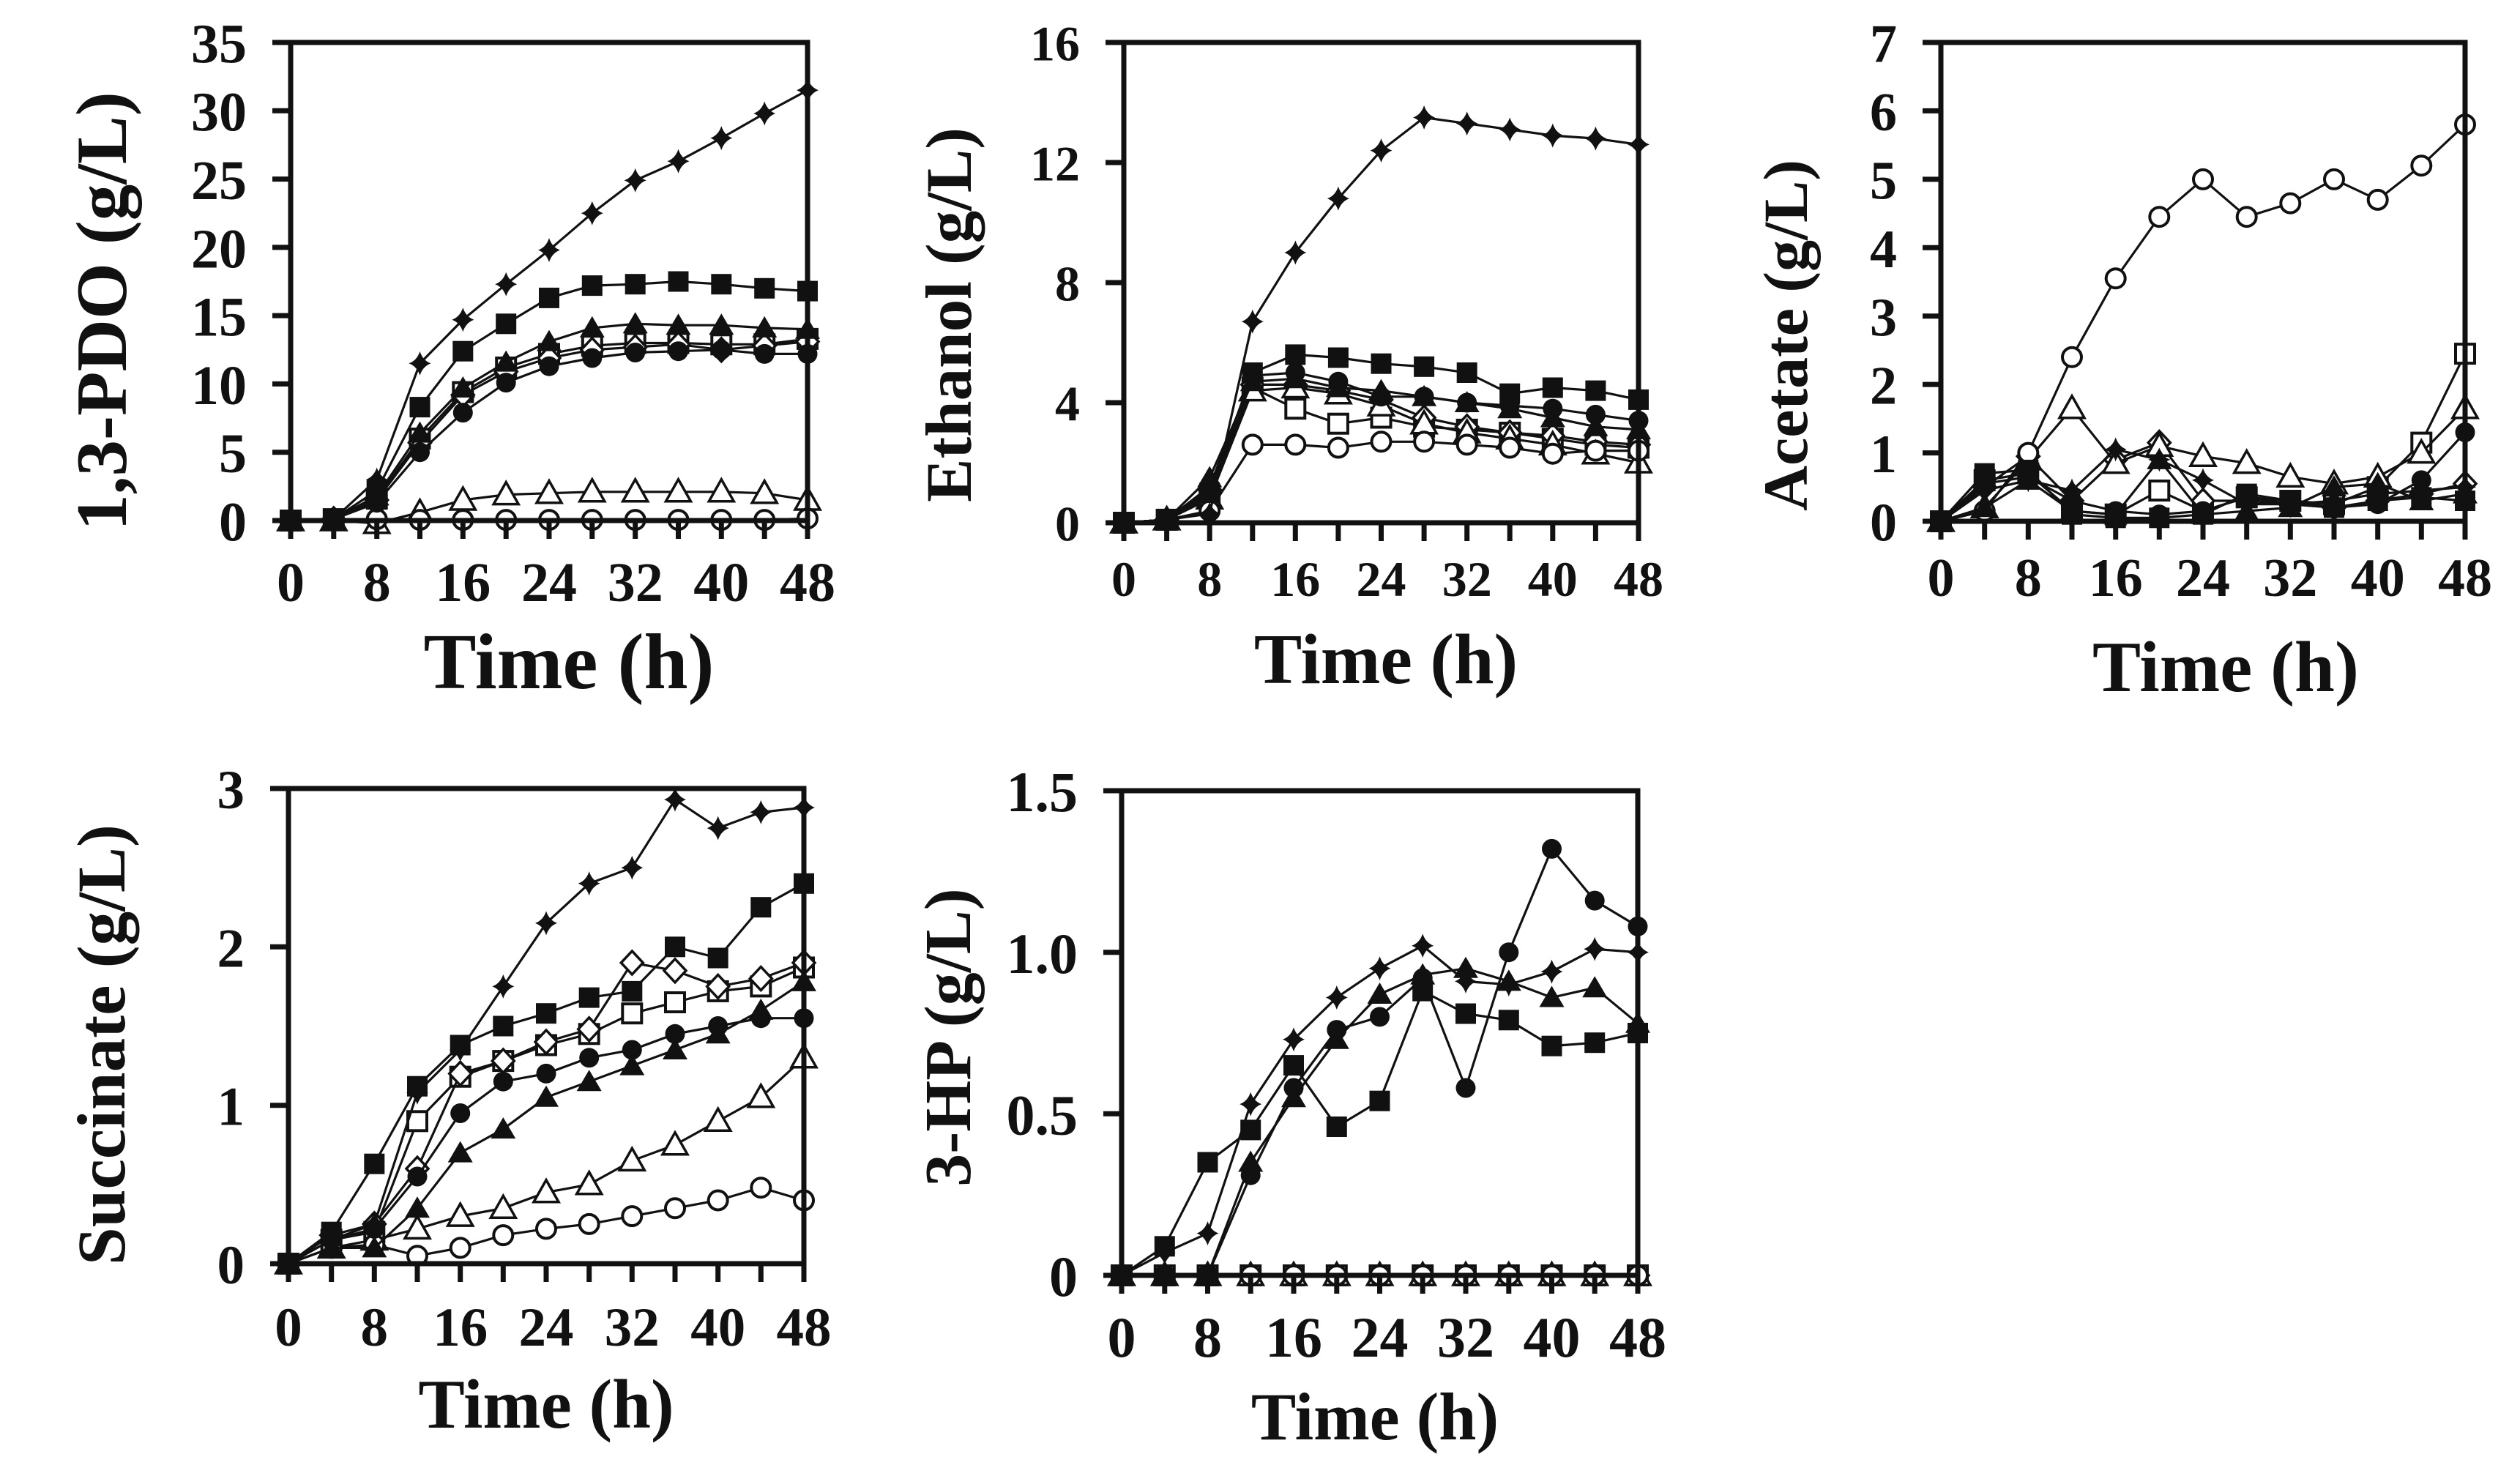 The image size is (2520, 1465). Describe the element at coordinates (1042, 792) in the screenshot. I see `svg-text: 1.5` at that location.